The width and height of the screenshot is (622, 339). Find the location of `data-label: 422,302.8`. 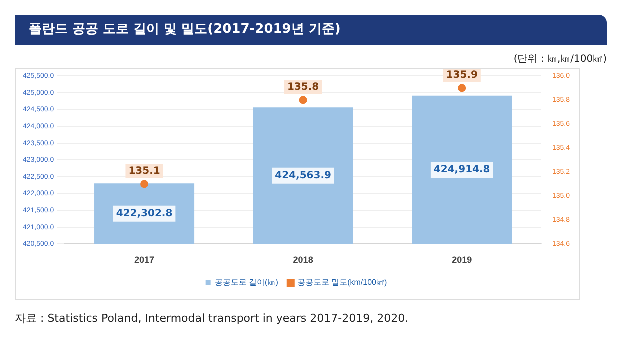

data-label: 422,302.8 is located at coordinates (144, 214).